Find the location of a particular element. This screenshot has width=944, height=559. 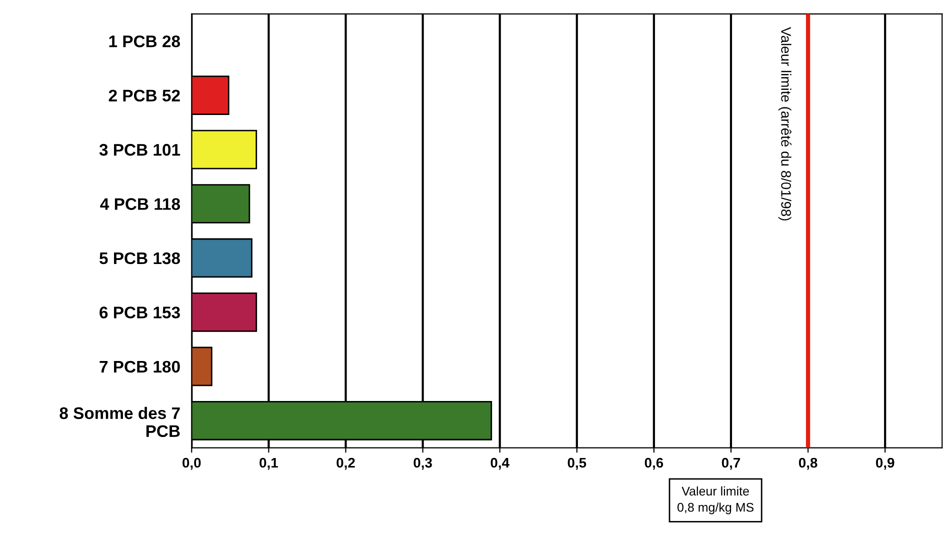

ref-line-label: Valeur limite (arrêté du 8/01/98) is located at coordinates (785, 123).